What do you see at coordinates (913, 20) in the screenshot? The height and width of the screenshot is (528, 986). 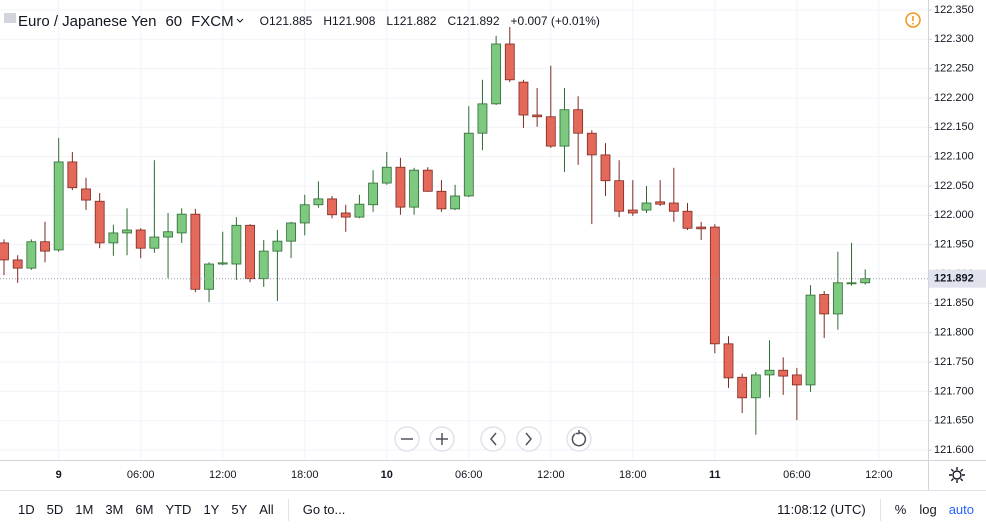 I see `alert-icon` at bounding box center [913, 20].